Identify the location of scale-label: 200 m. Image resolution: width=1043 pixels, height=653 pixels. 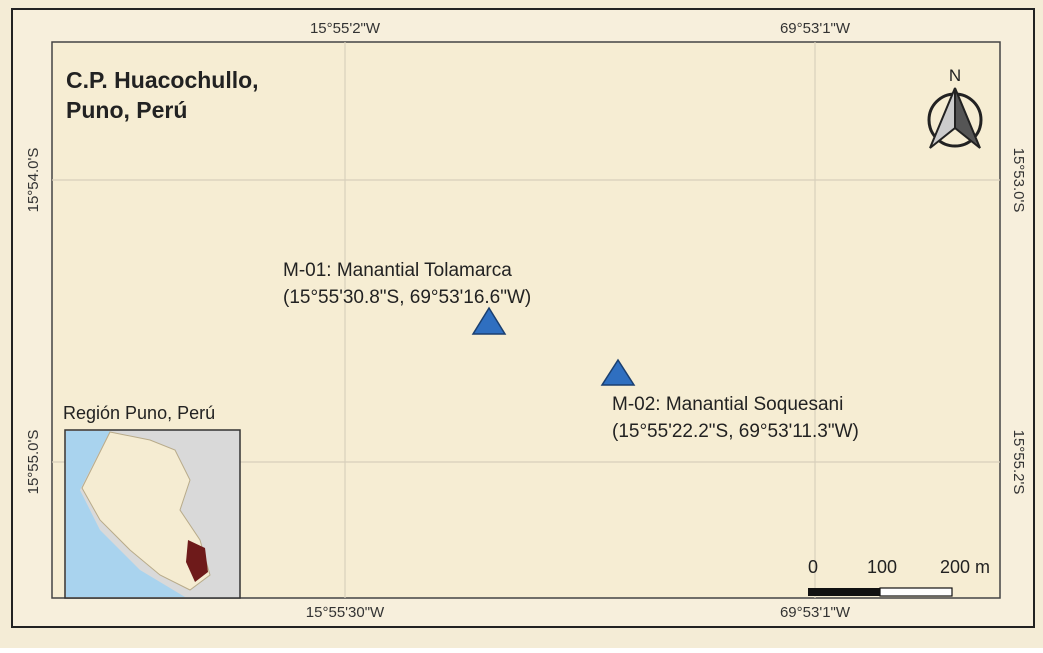
(965, 567).